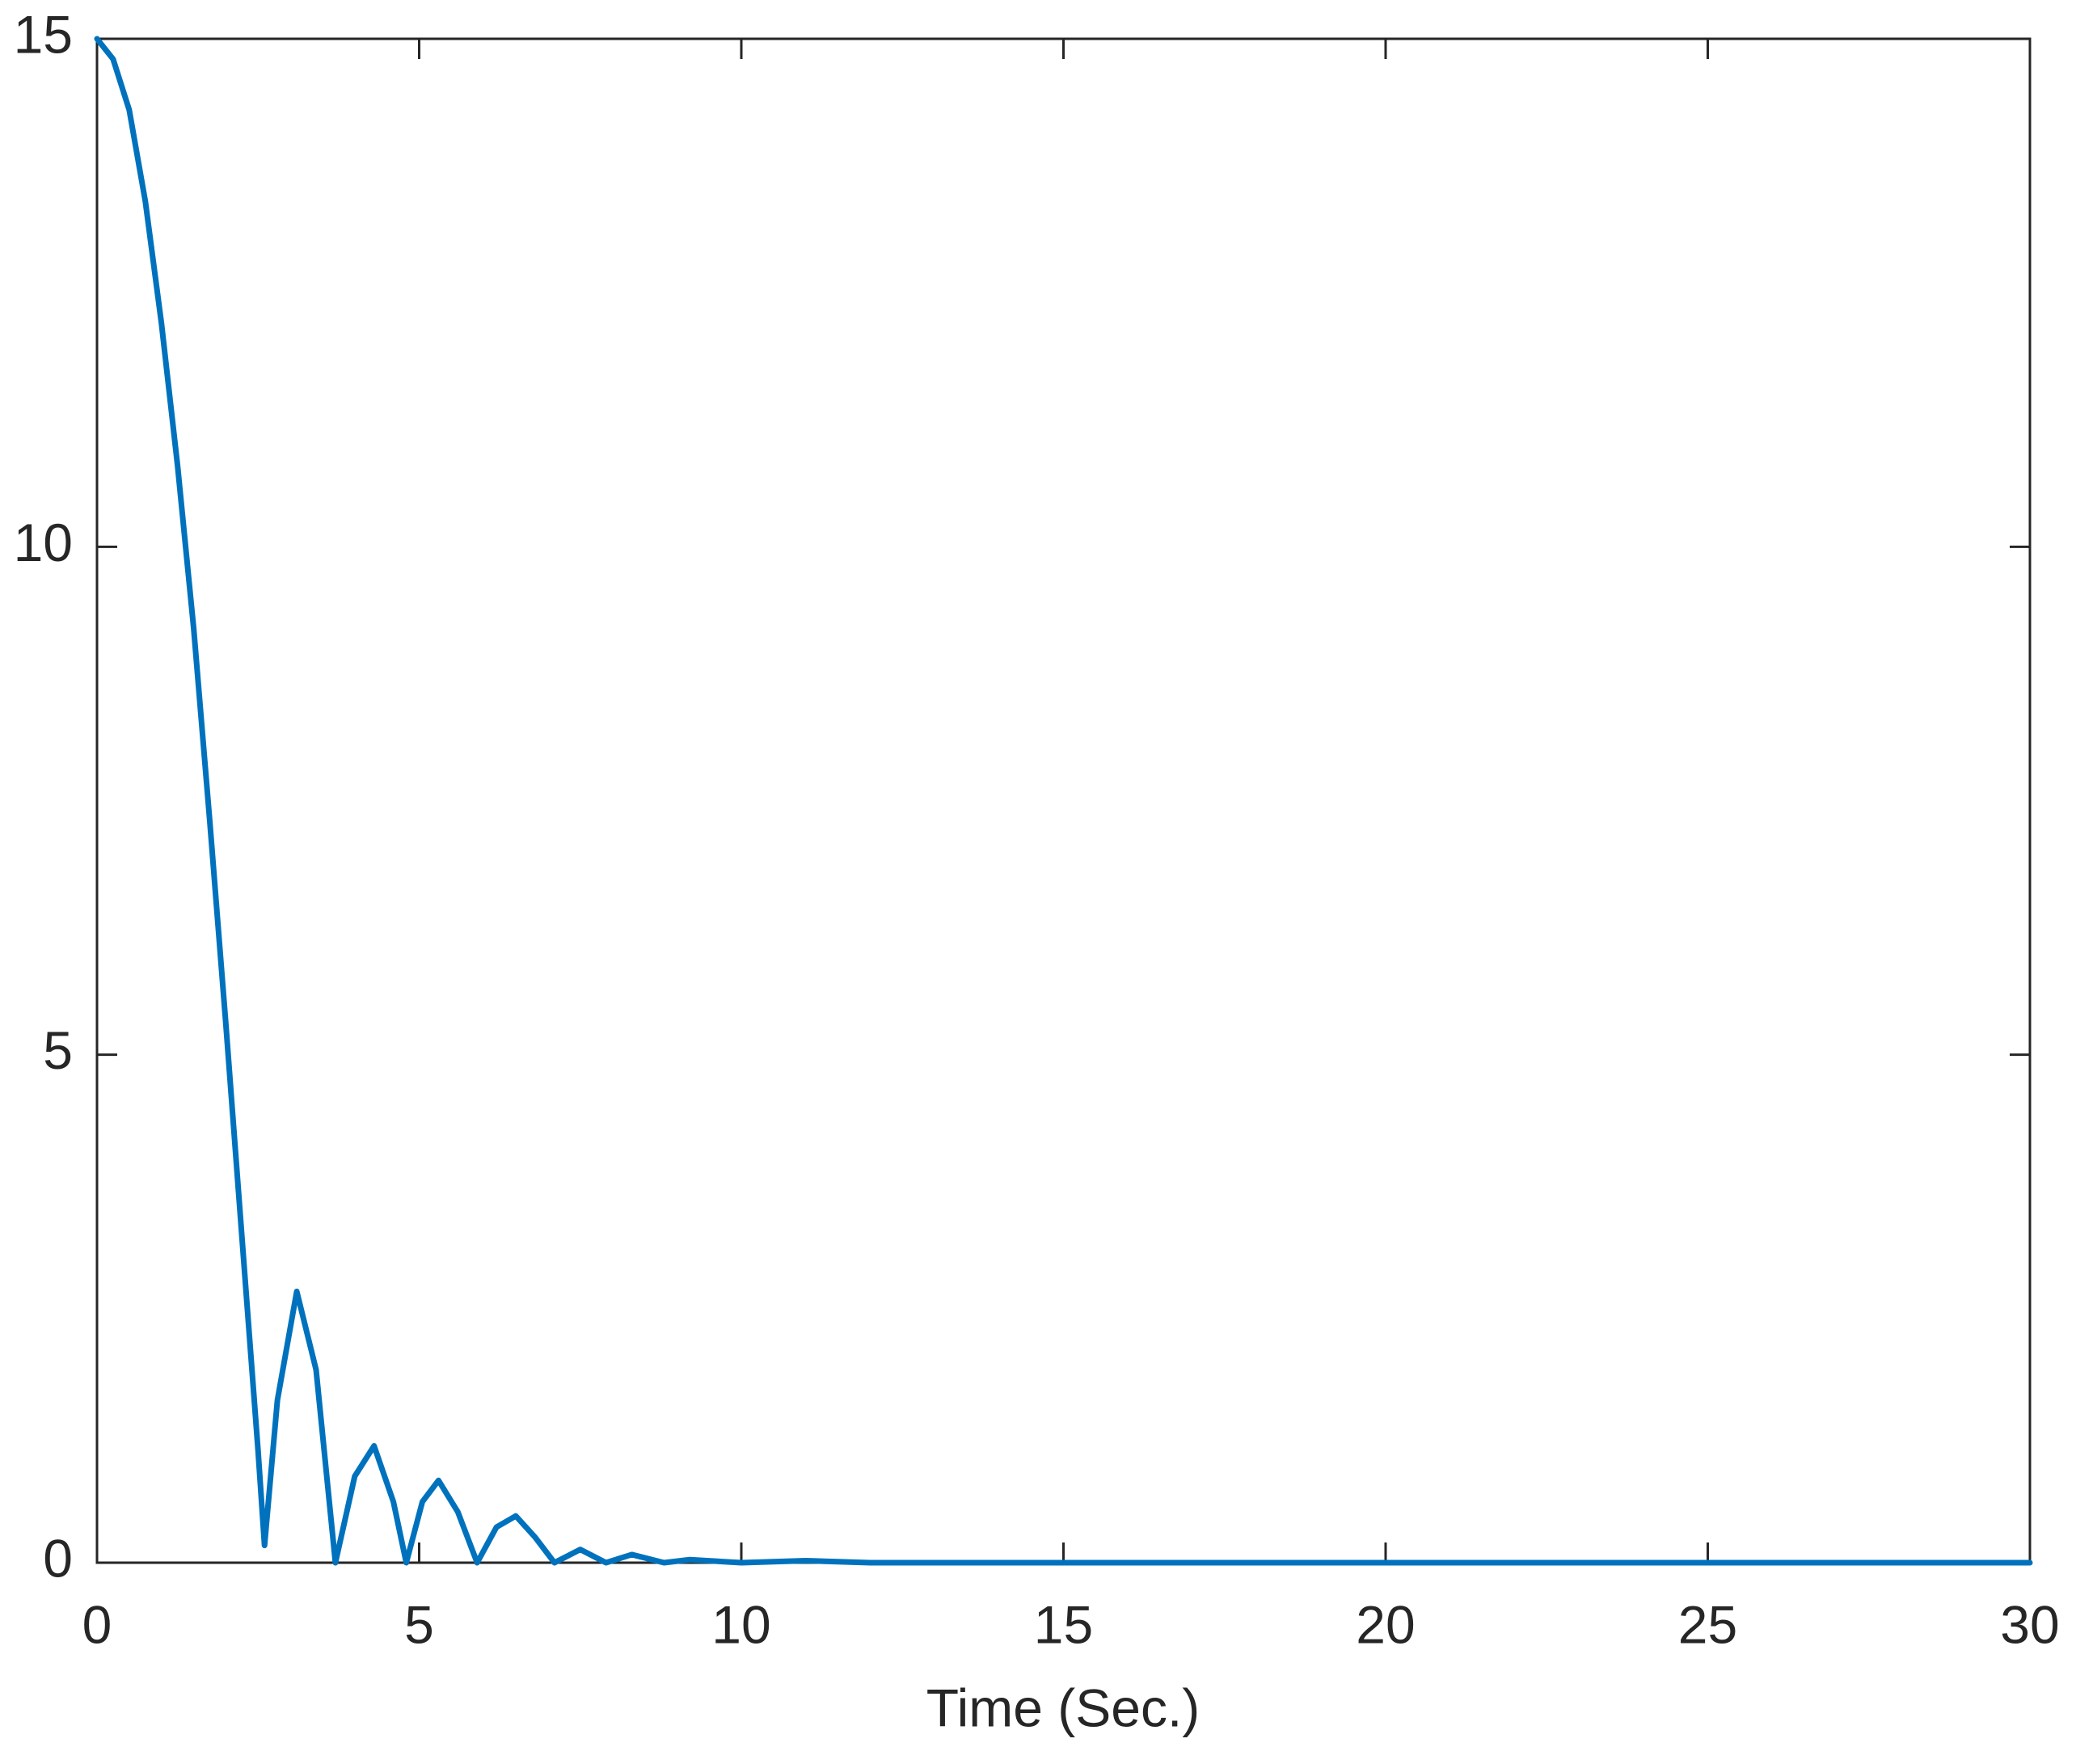  Describe the element at coordinates (1063, 1707) in the screenshot. I see `x-axis-label: Time (Sec.)` at that location.